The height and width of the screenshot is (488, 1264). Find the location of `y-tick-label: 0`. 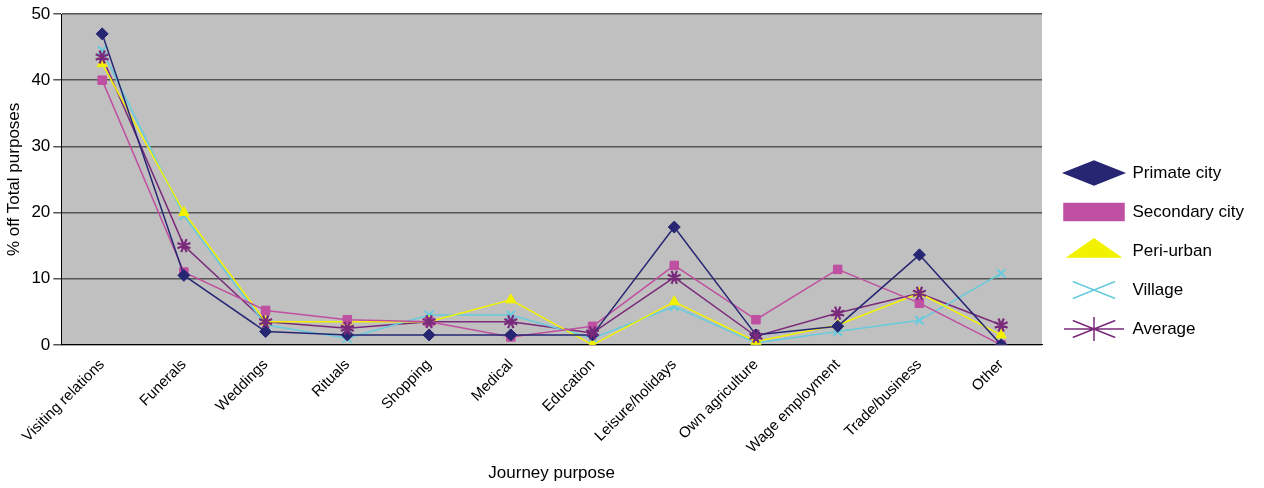

y-tick-label: 0 is located at coordinates (45, 344).